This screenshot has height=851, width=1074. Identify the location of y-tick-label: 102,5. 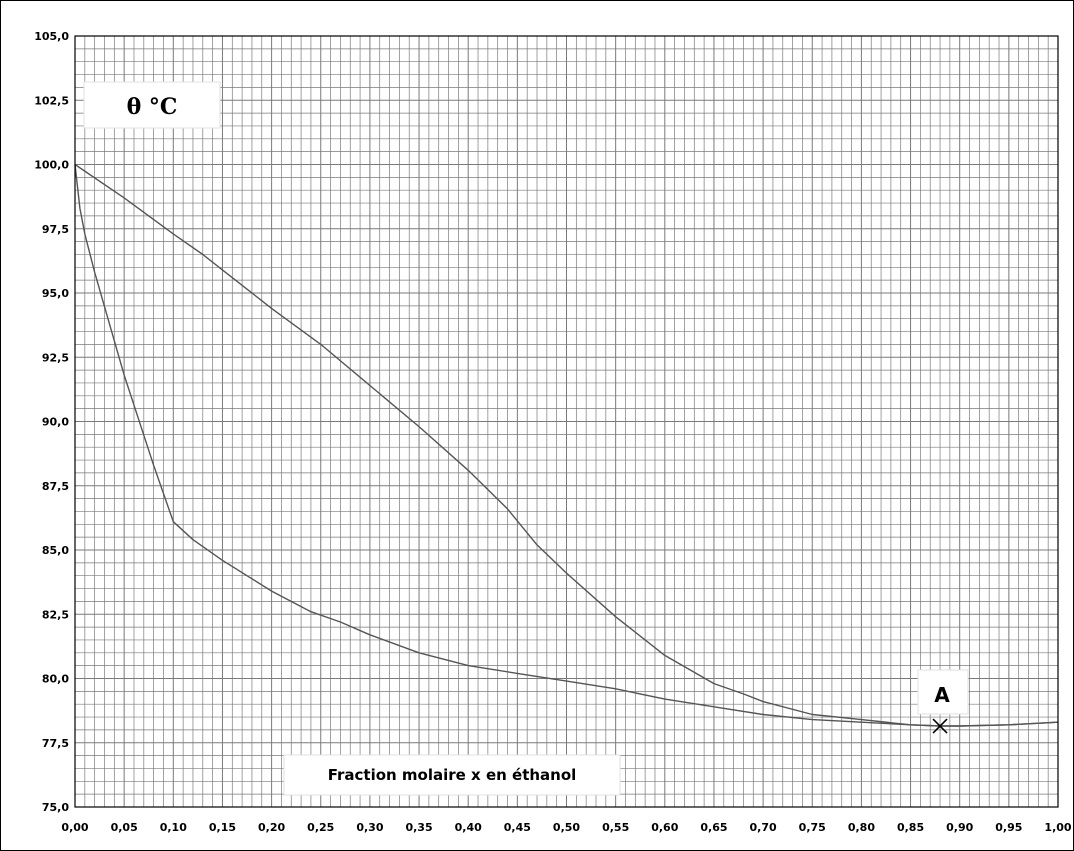
(51, 100).